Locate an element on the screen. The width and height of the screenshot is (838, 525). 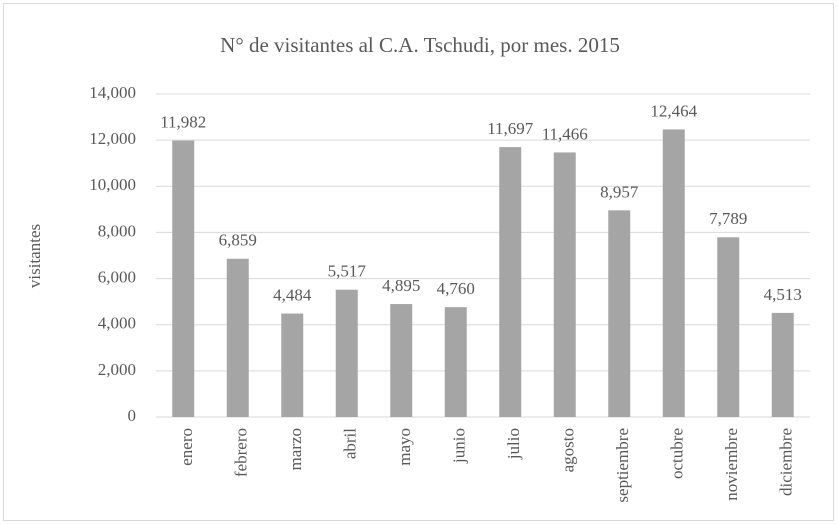
x-tick-label: febrero is located at coordinates (241, 452).